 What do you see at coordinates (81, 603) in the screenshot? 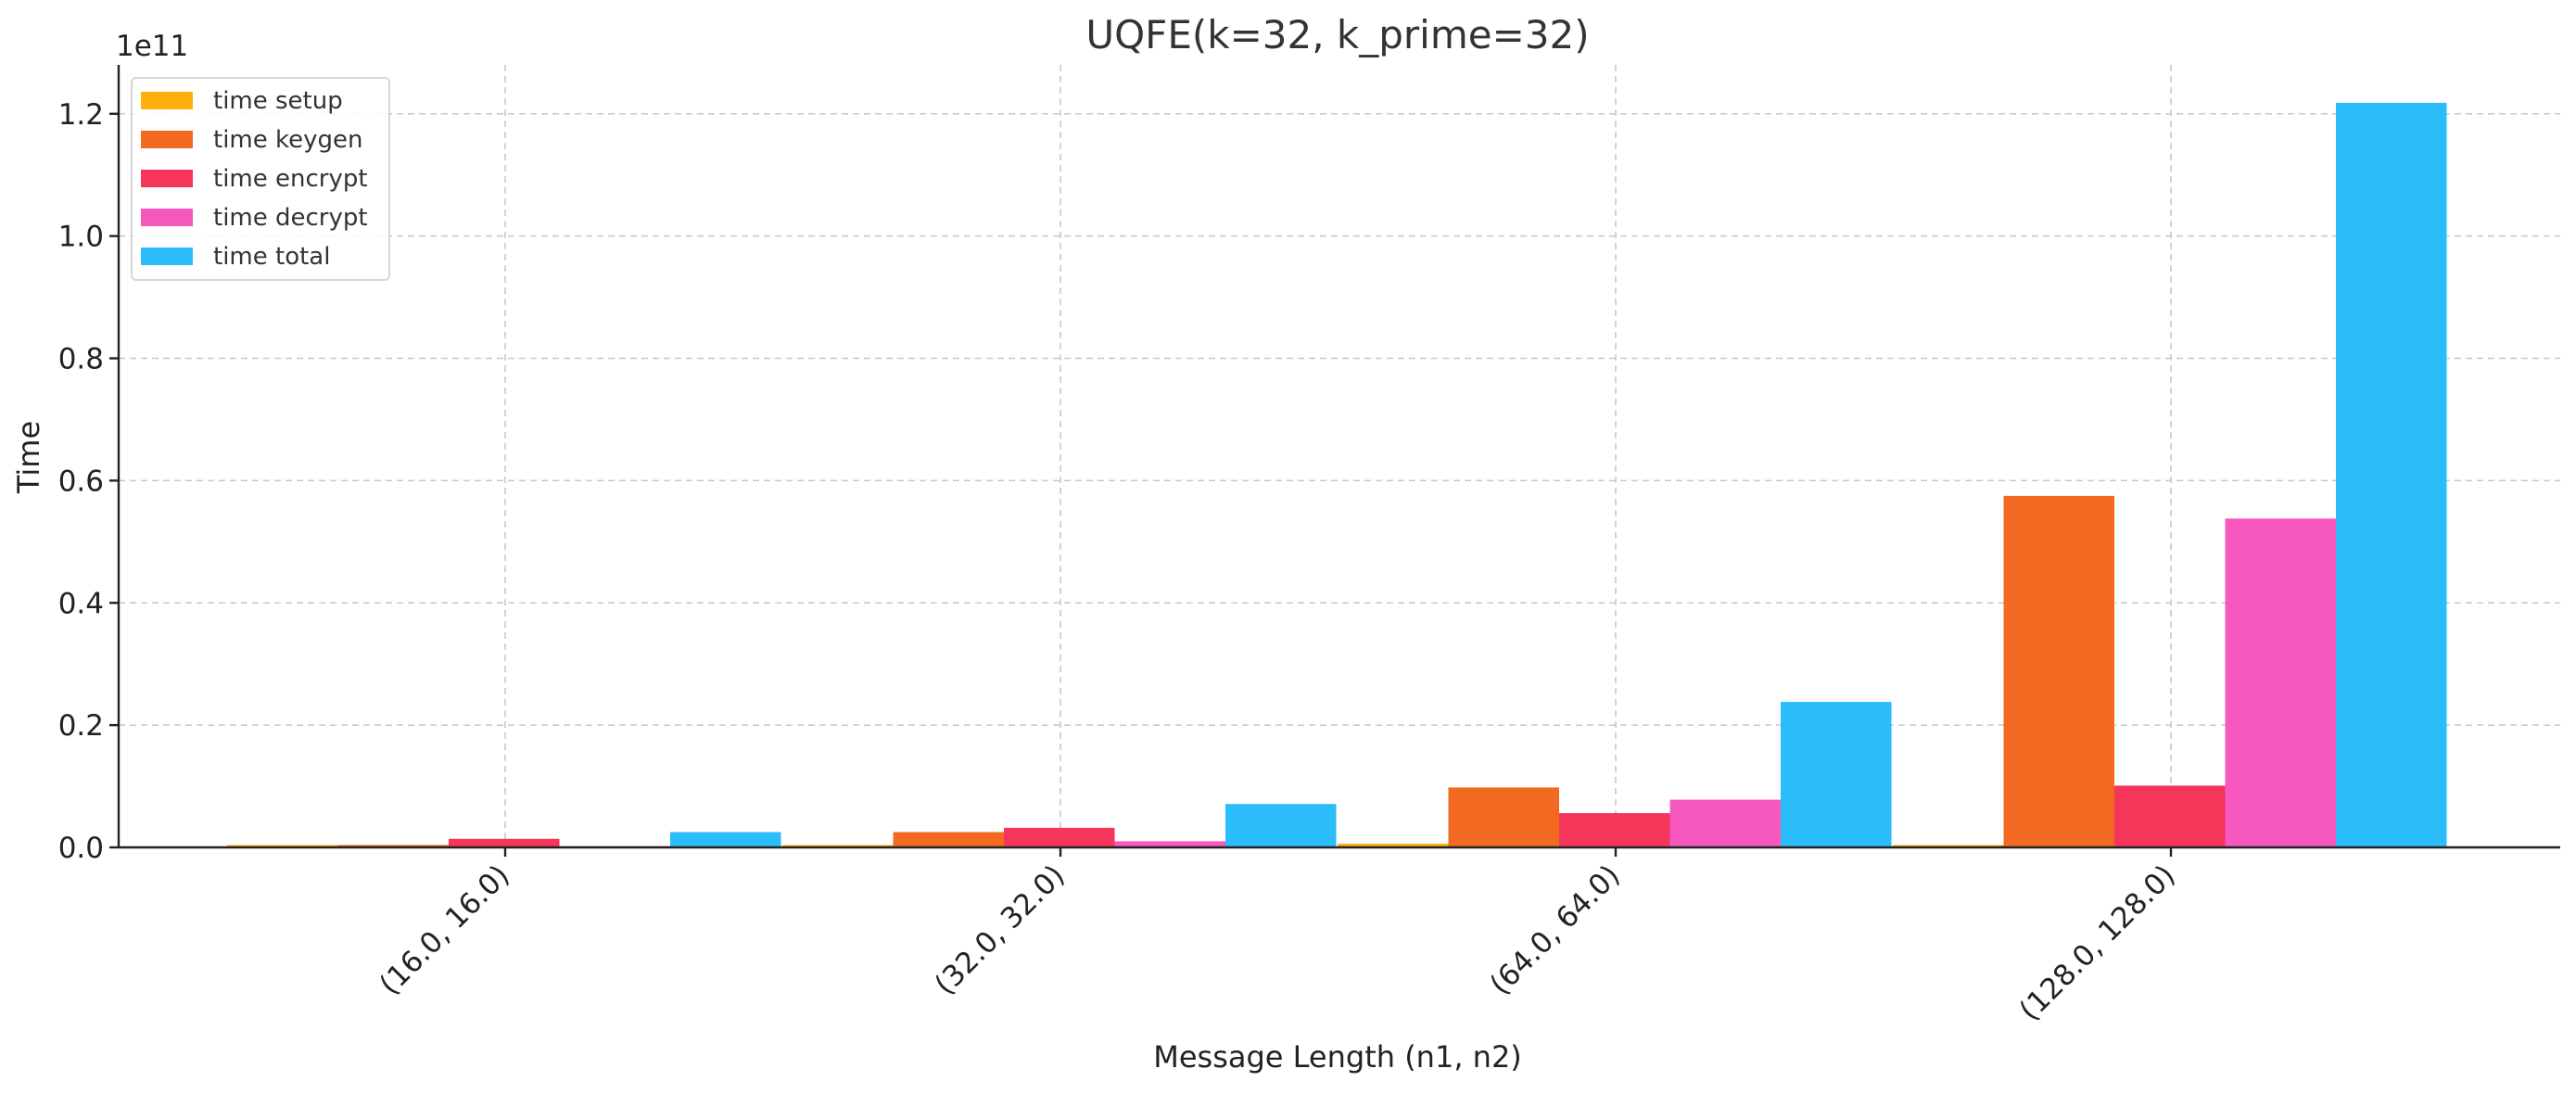
I see `y-tick-label-2: 0.4` at bounding box center [81, 603].